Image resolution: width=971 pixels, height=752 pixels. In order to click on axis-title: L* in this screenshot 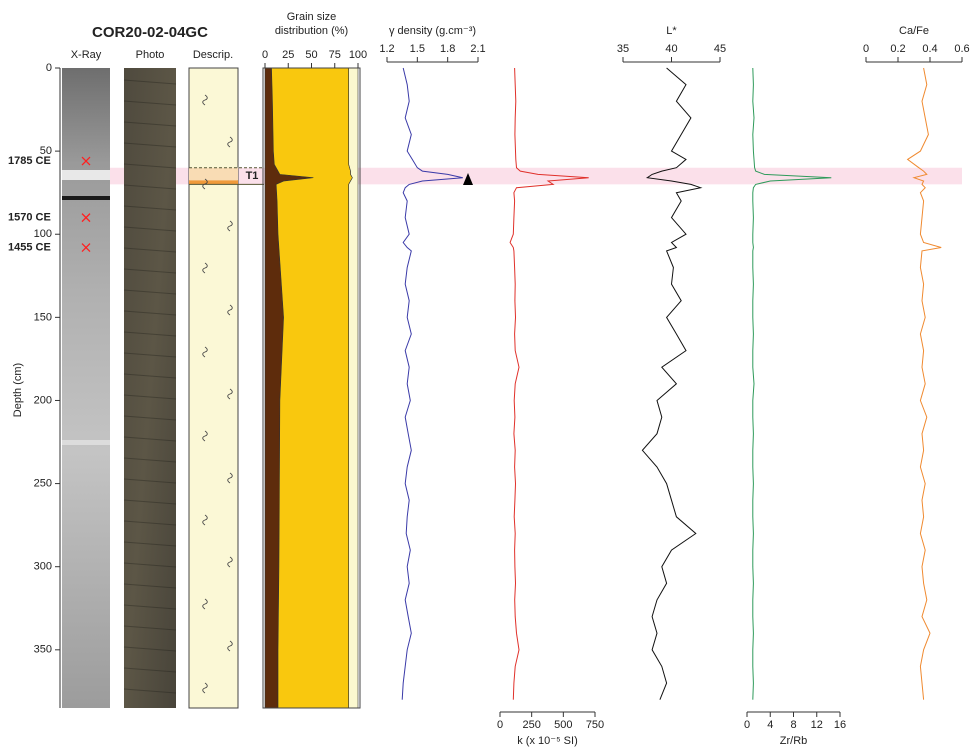, I will do `click(671, 31)`.